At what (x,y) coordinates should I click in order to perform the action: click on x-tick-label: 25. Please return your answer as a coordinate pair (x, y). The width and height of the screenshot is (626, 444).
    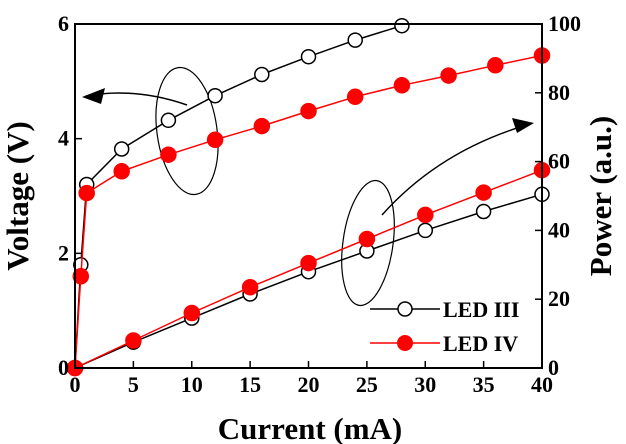
    Looking at the image, I should click on (367, 384).